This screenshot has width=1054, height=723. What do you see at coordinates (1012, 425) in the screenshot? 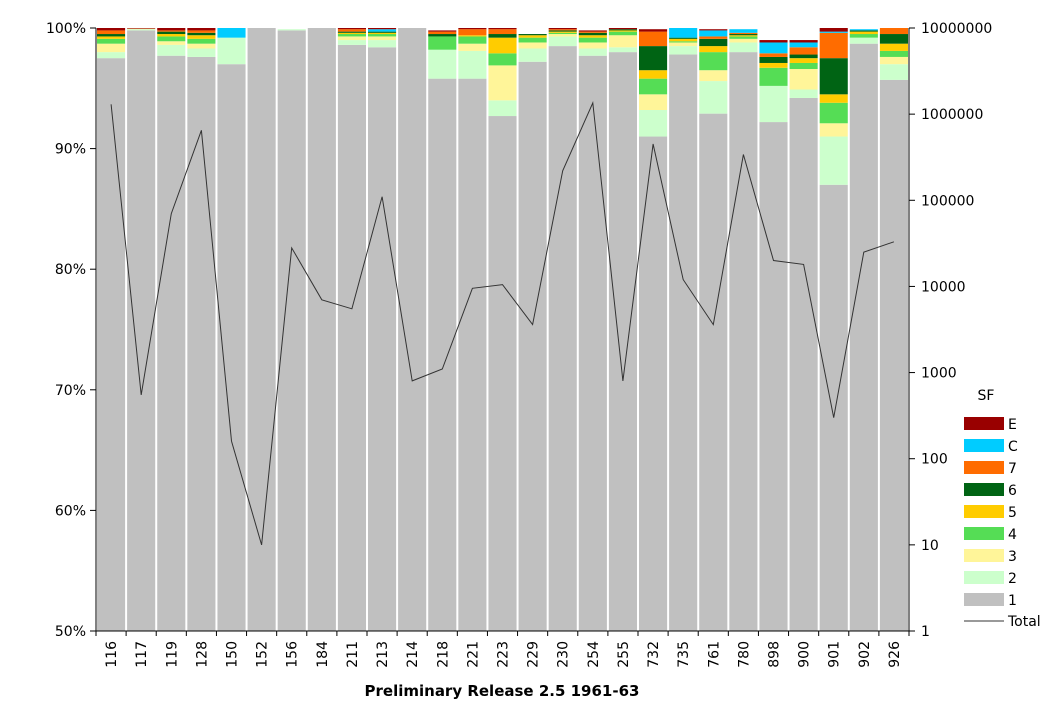
I see `legend-label-sf-E: E` at bounding box center [1012, 425].